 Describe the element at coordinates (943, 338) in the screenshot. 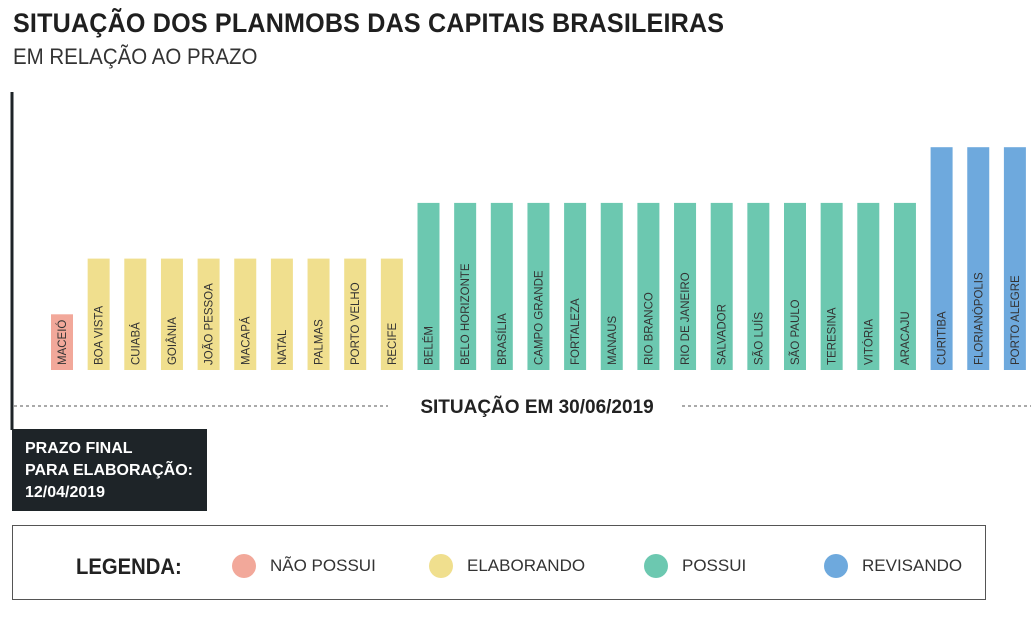

I see `bar-label-curitiba: CURITIBA` at that location.